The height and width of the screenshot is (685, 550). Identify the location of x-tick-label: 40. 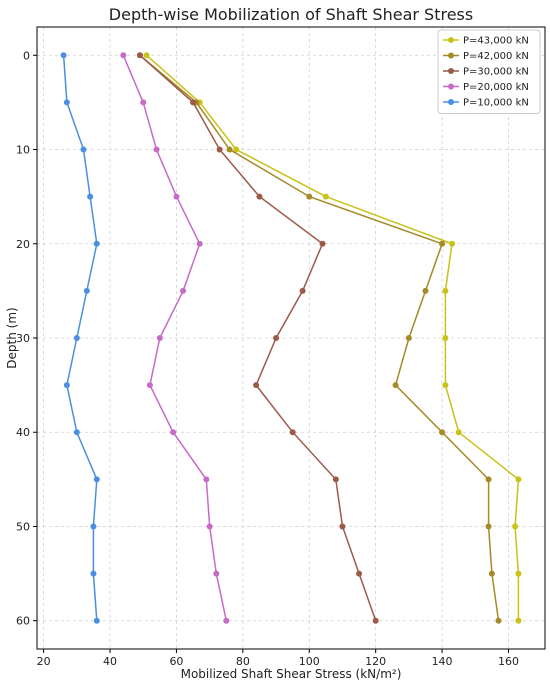
(110, 661).